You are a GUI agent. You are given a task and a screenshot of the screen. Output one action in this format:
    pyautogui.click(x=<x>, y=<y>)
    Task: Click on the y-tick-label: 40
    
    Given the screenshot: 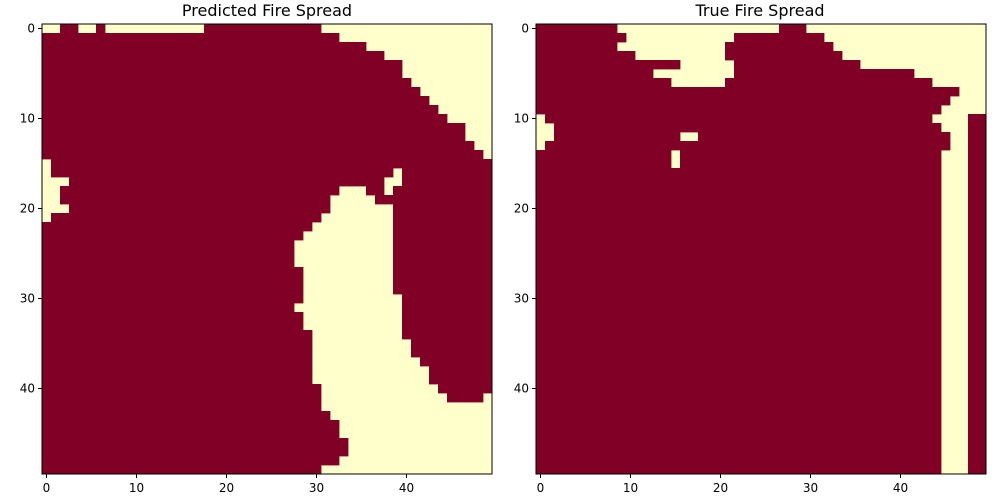 What is the action you would take?
    pyautogui.click(x=521, y=389)
    